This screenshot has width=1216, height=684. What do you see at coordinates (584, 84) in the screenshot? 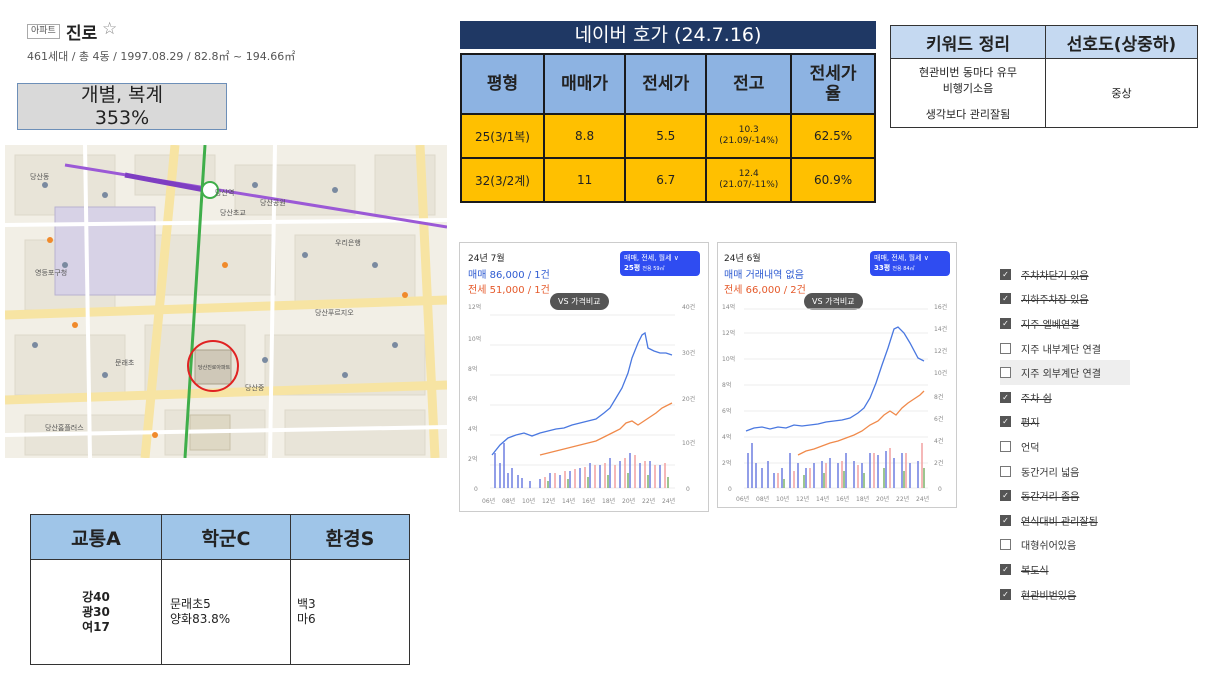
I see `header-sale: 매매가` at bounding box center [584, 84].